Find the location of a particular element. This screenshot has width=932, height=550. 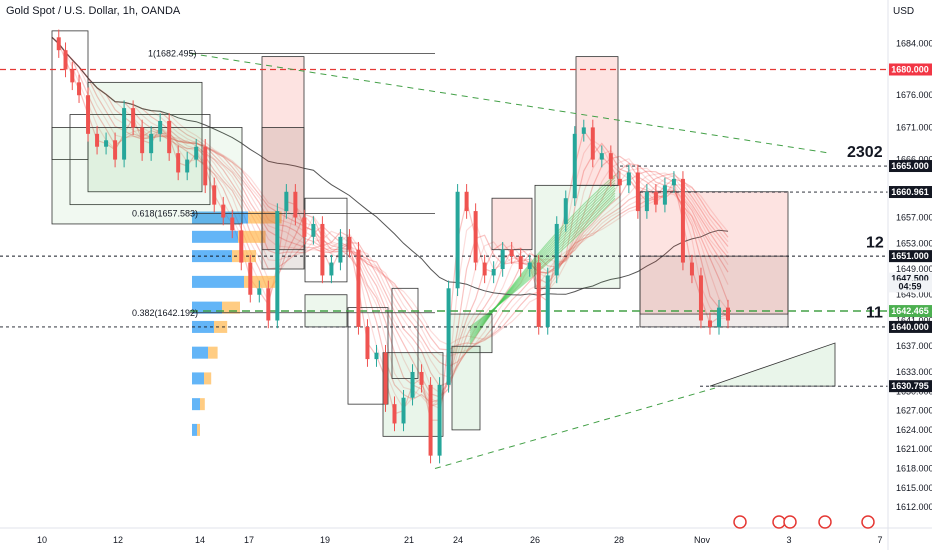

trendline-down is located at coordinates (510, 103).